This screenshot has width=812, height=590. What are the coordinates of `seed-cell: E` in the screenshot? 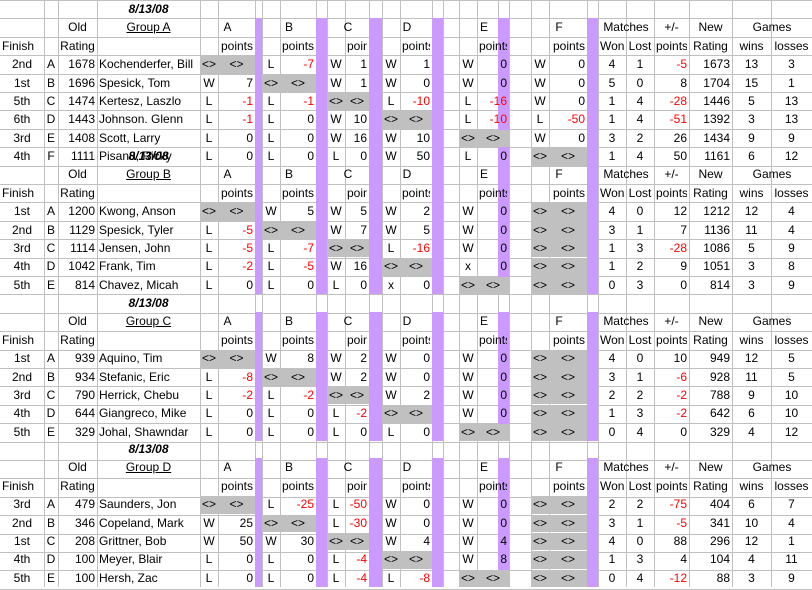 It's located at (50, 284).